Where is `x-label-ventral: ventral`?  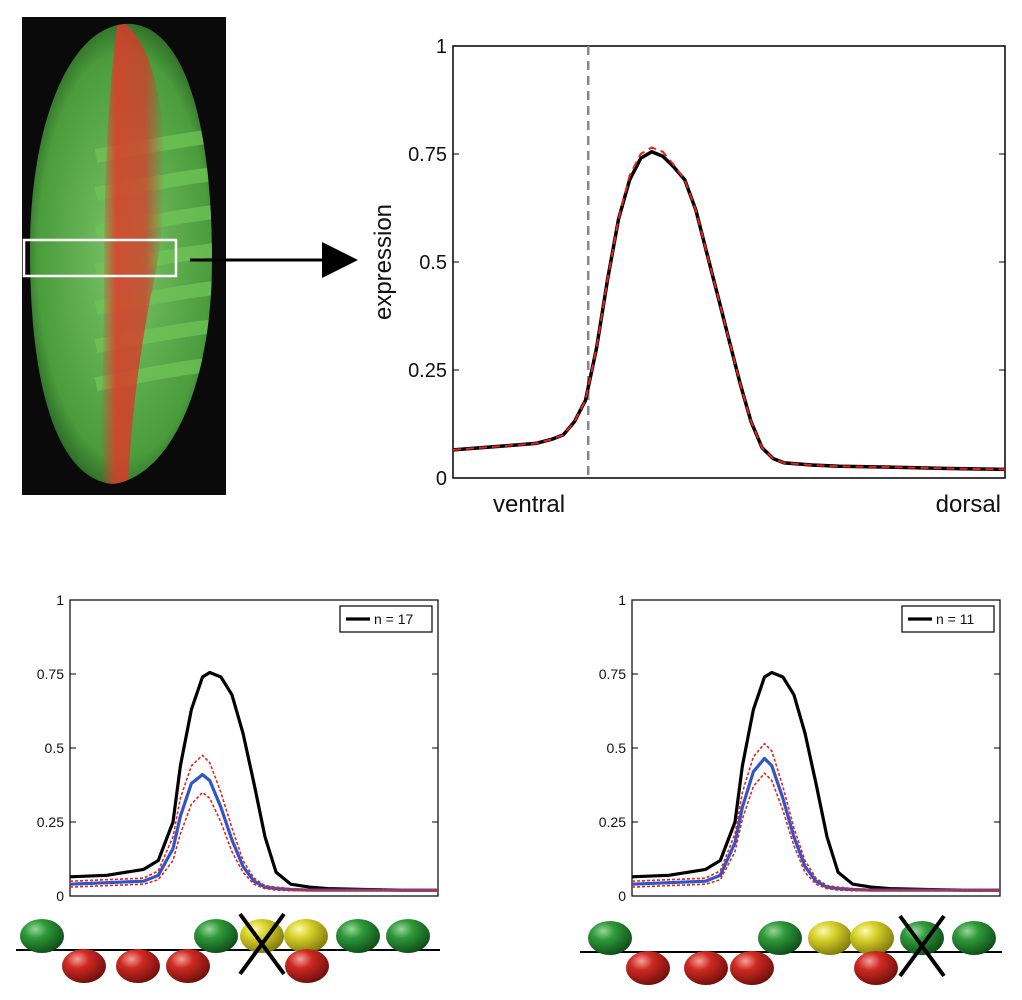 x-label-ventral: ventral is located at coordinates (529, 504).